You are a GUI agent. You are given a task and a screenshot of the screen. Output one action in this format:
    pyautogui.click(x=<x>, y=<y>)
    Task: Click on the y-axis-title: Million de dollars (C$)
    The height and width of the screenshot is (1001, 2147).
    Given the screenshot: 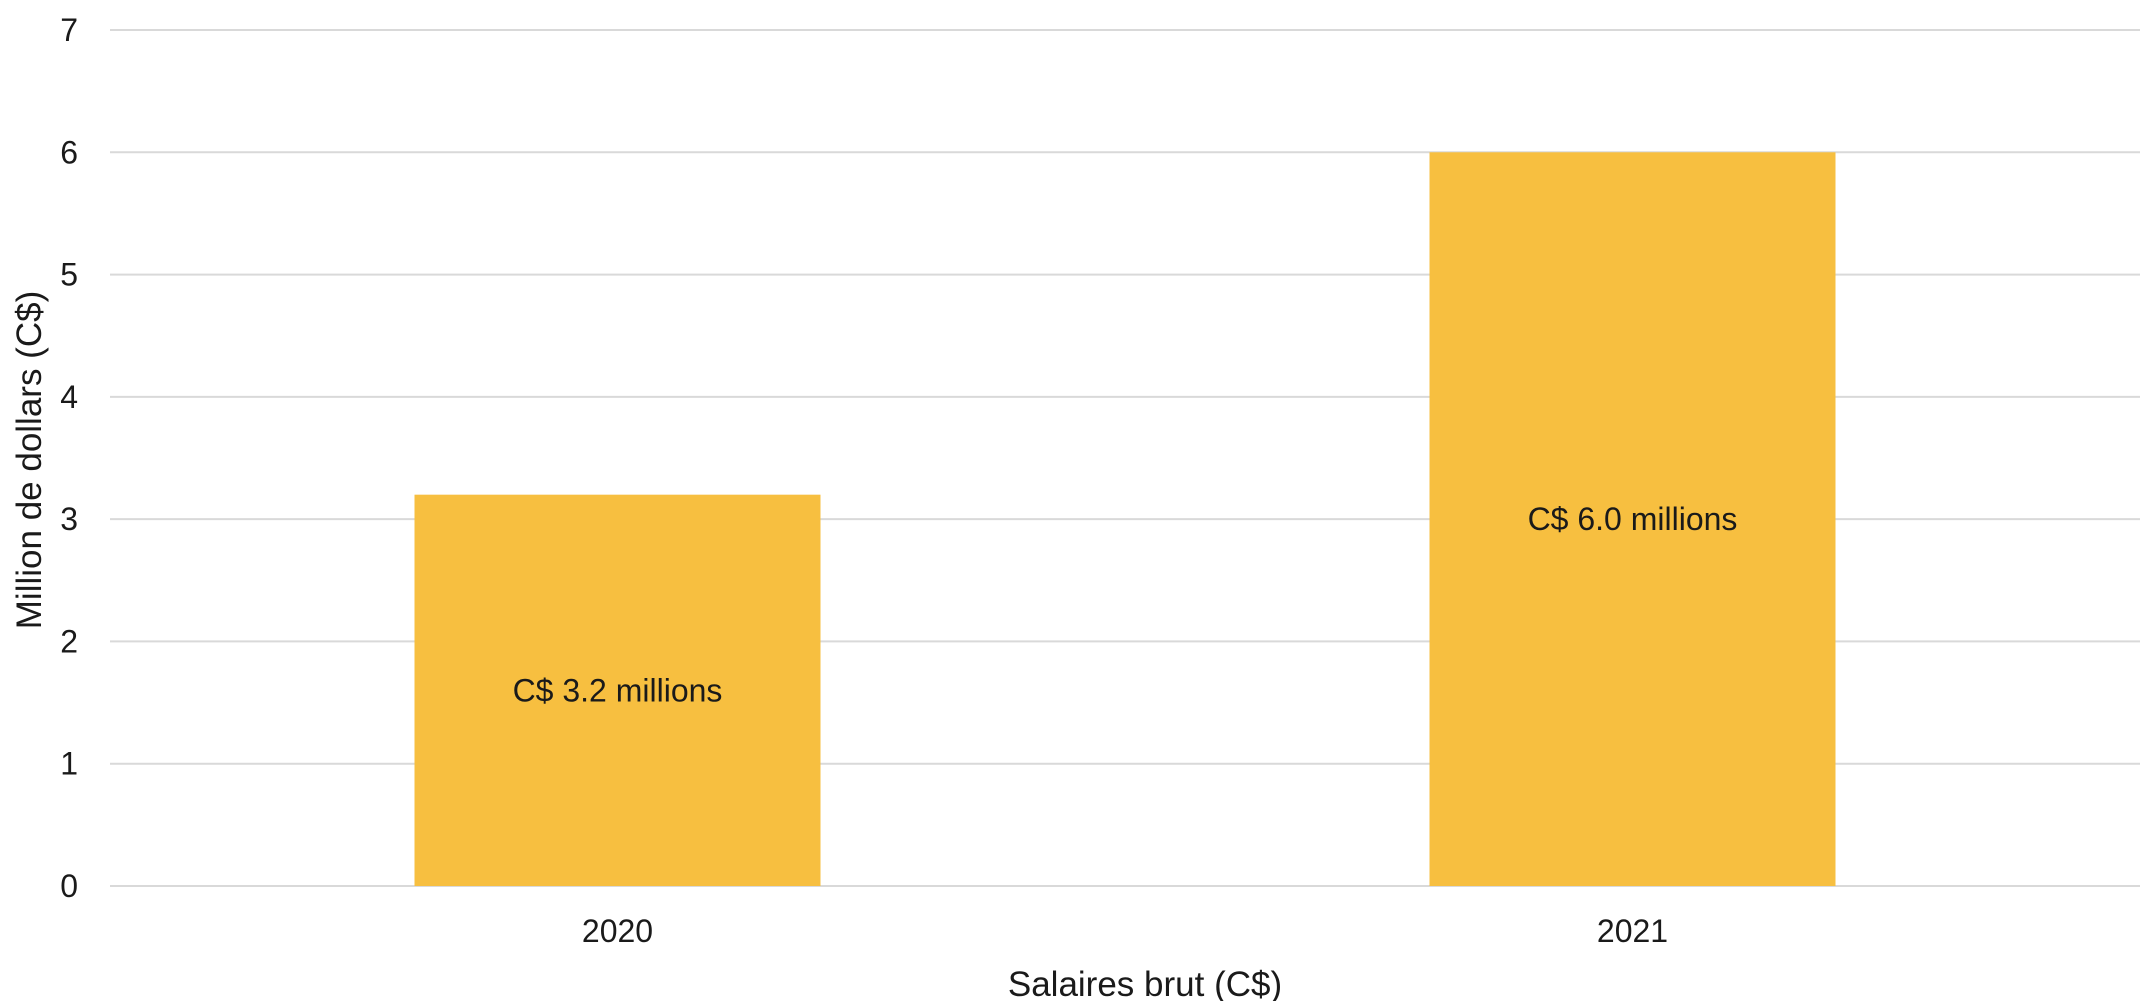 What is the action you would take?
    pyautogui.click(x=29, y=460)
    